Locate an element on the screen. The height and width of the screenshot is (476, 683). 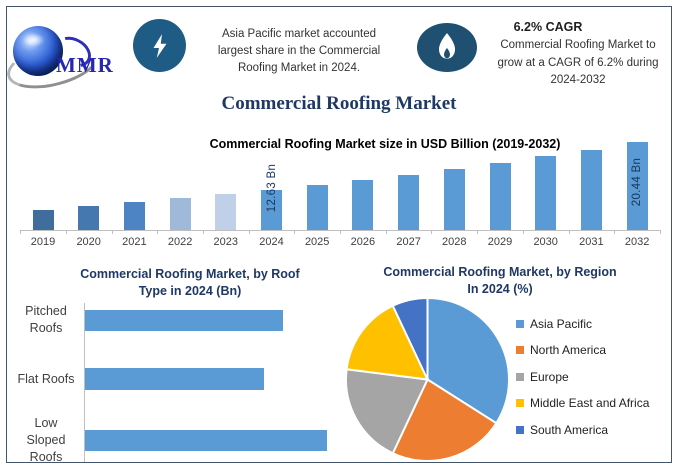
insight-line: largest share in the Commercial is located at coordinates (299, 51).